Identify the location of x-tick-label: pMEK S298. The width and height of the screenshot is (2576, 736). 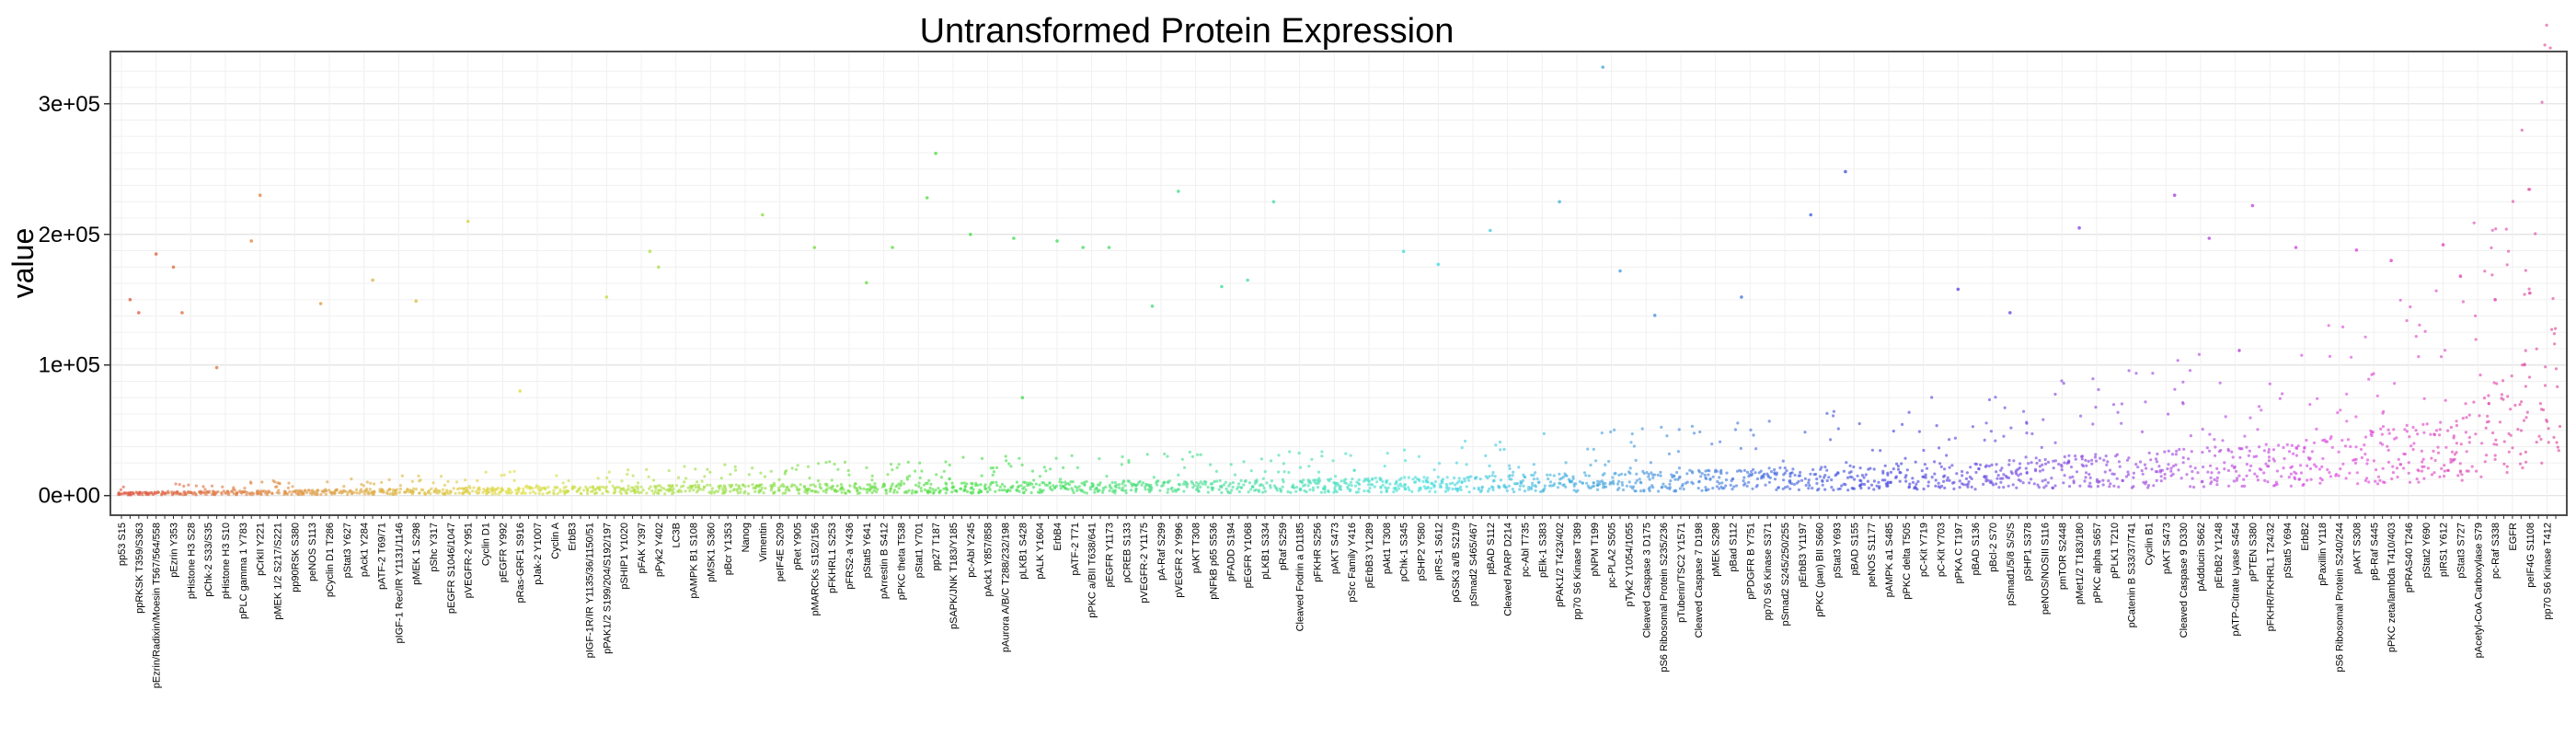
(1716, 550).